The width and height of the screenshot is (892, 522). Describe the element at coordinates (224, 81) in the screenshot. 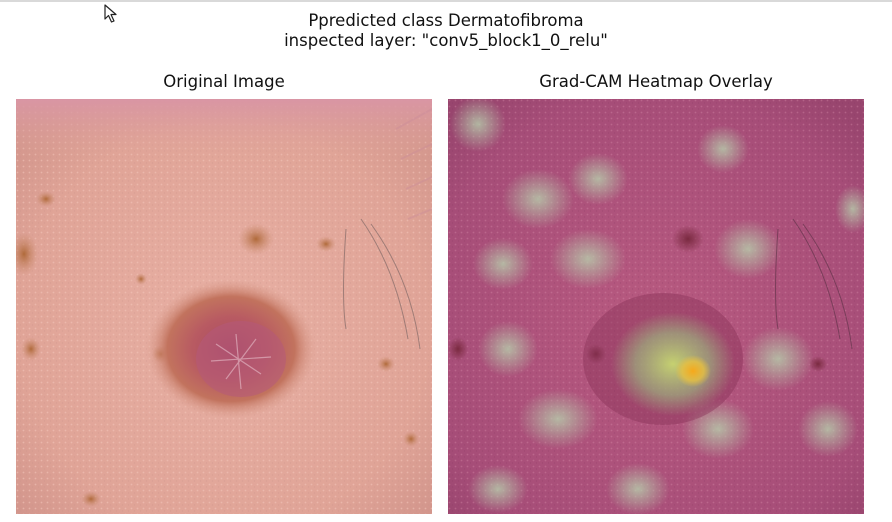

I see `original-image-title: Original Image` at that location.